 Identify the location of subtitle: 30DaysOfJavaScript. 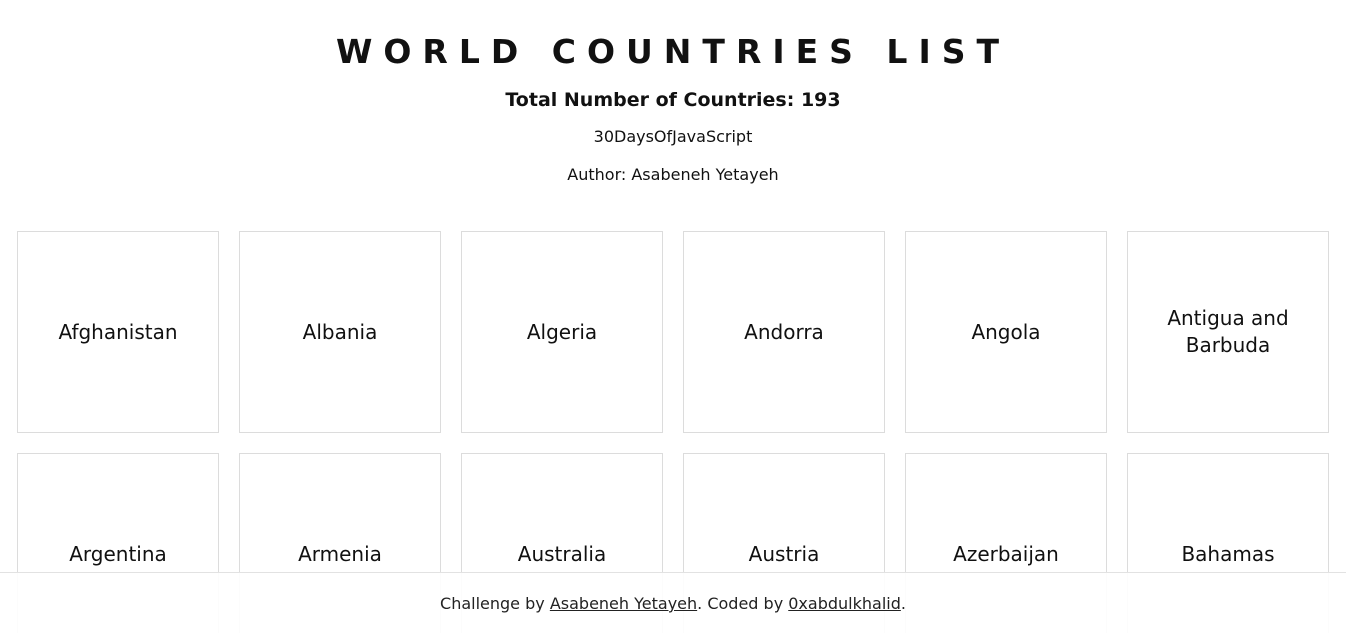
(673, 136).